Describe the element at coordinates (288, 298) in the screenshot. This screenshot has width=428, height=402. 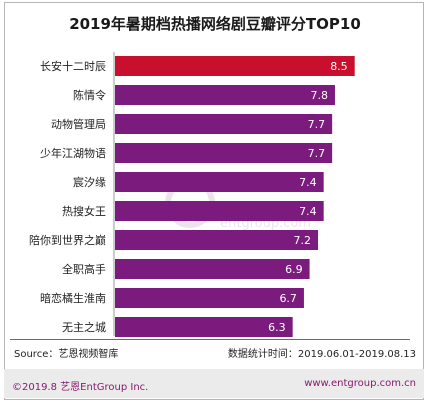
I see `data-label: 6.7` at that location.